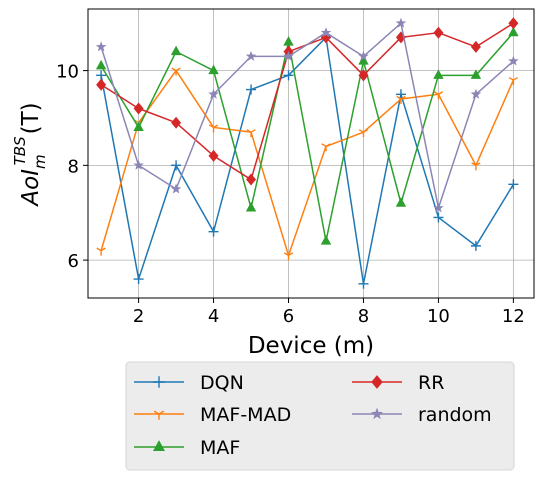 The image size is (544, 480). What do you see at coordinates (377, 413) in the screenshot?
I see `legend-entry-random-marker` at bounding box center [377, 413].